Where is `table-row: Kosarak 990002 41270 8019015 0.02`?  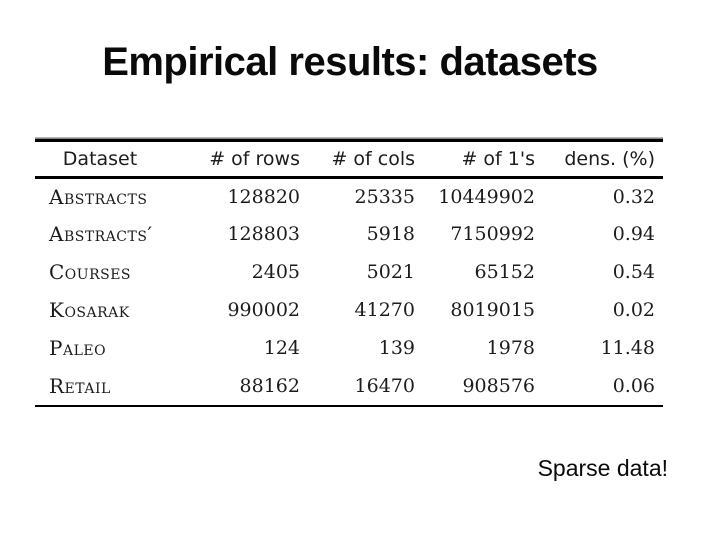
table-row: Kosarak 990002 41270 8019015 0.02 is located at coordinates (349, 310).